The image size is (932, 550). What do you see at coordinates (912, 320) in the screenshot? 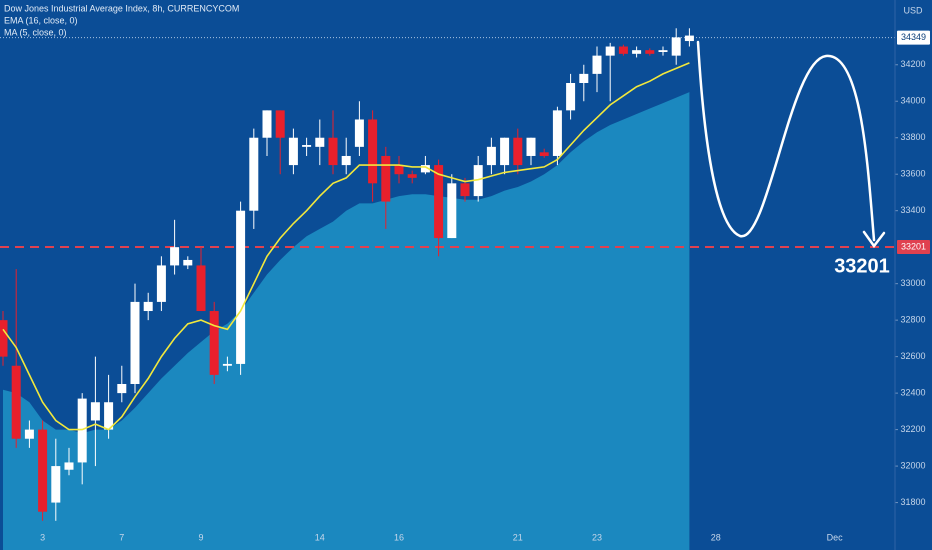
I see `y-tick-label: 32800` at bounding box center [912, 320].